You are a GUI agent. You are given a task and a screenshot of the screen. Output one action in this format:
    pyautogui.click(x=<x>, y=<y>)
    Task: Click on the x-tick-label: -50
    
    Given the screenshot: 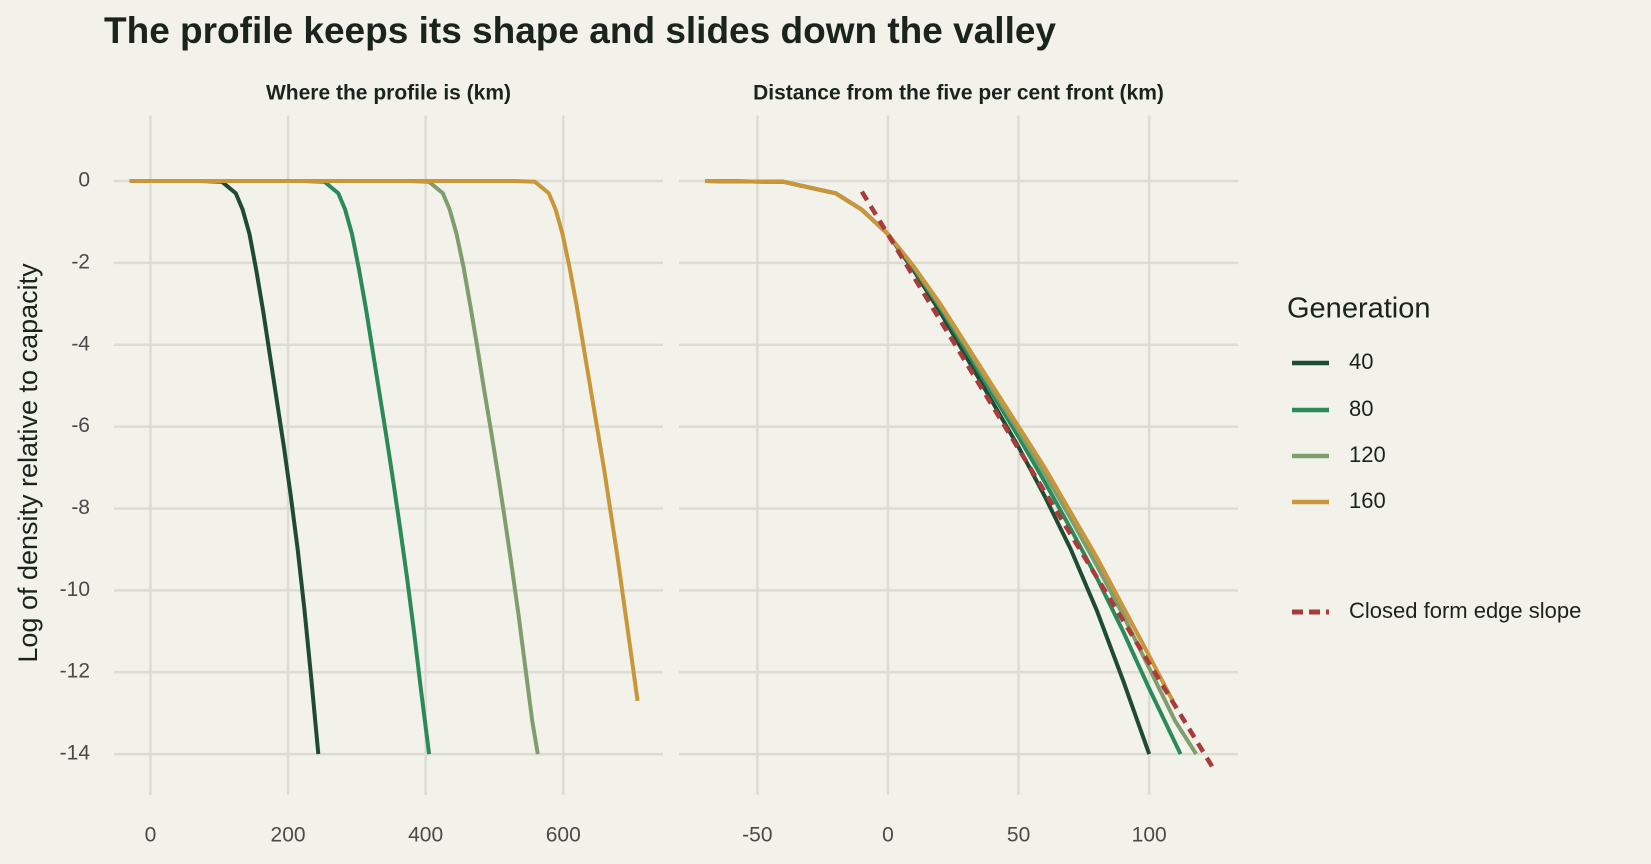 What is the action you would take?
    pyautogui.click(x=757, y=835)
    